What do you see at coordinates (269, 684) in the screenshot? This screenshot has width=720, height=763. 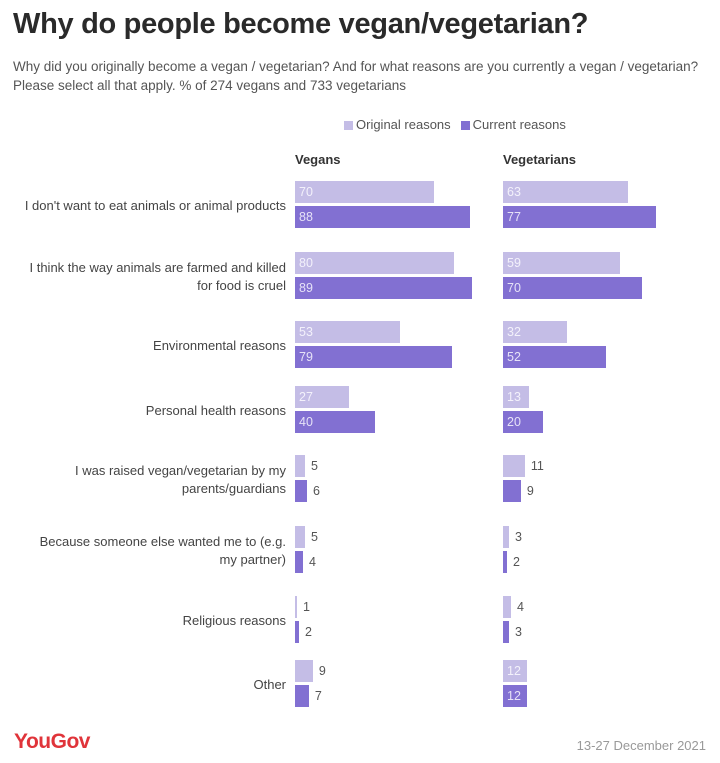 I see `category-label: Other` at bounding box center [269, 684].